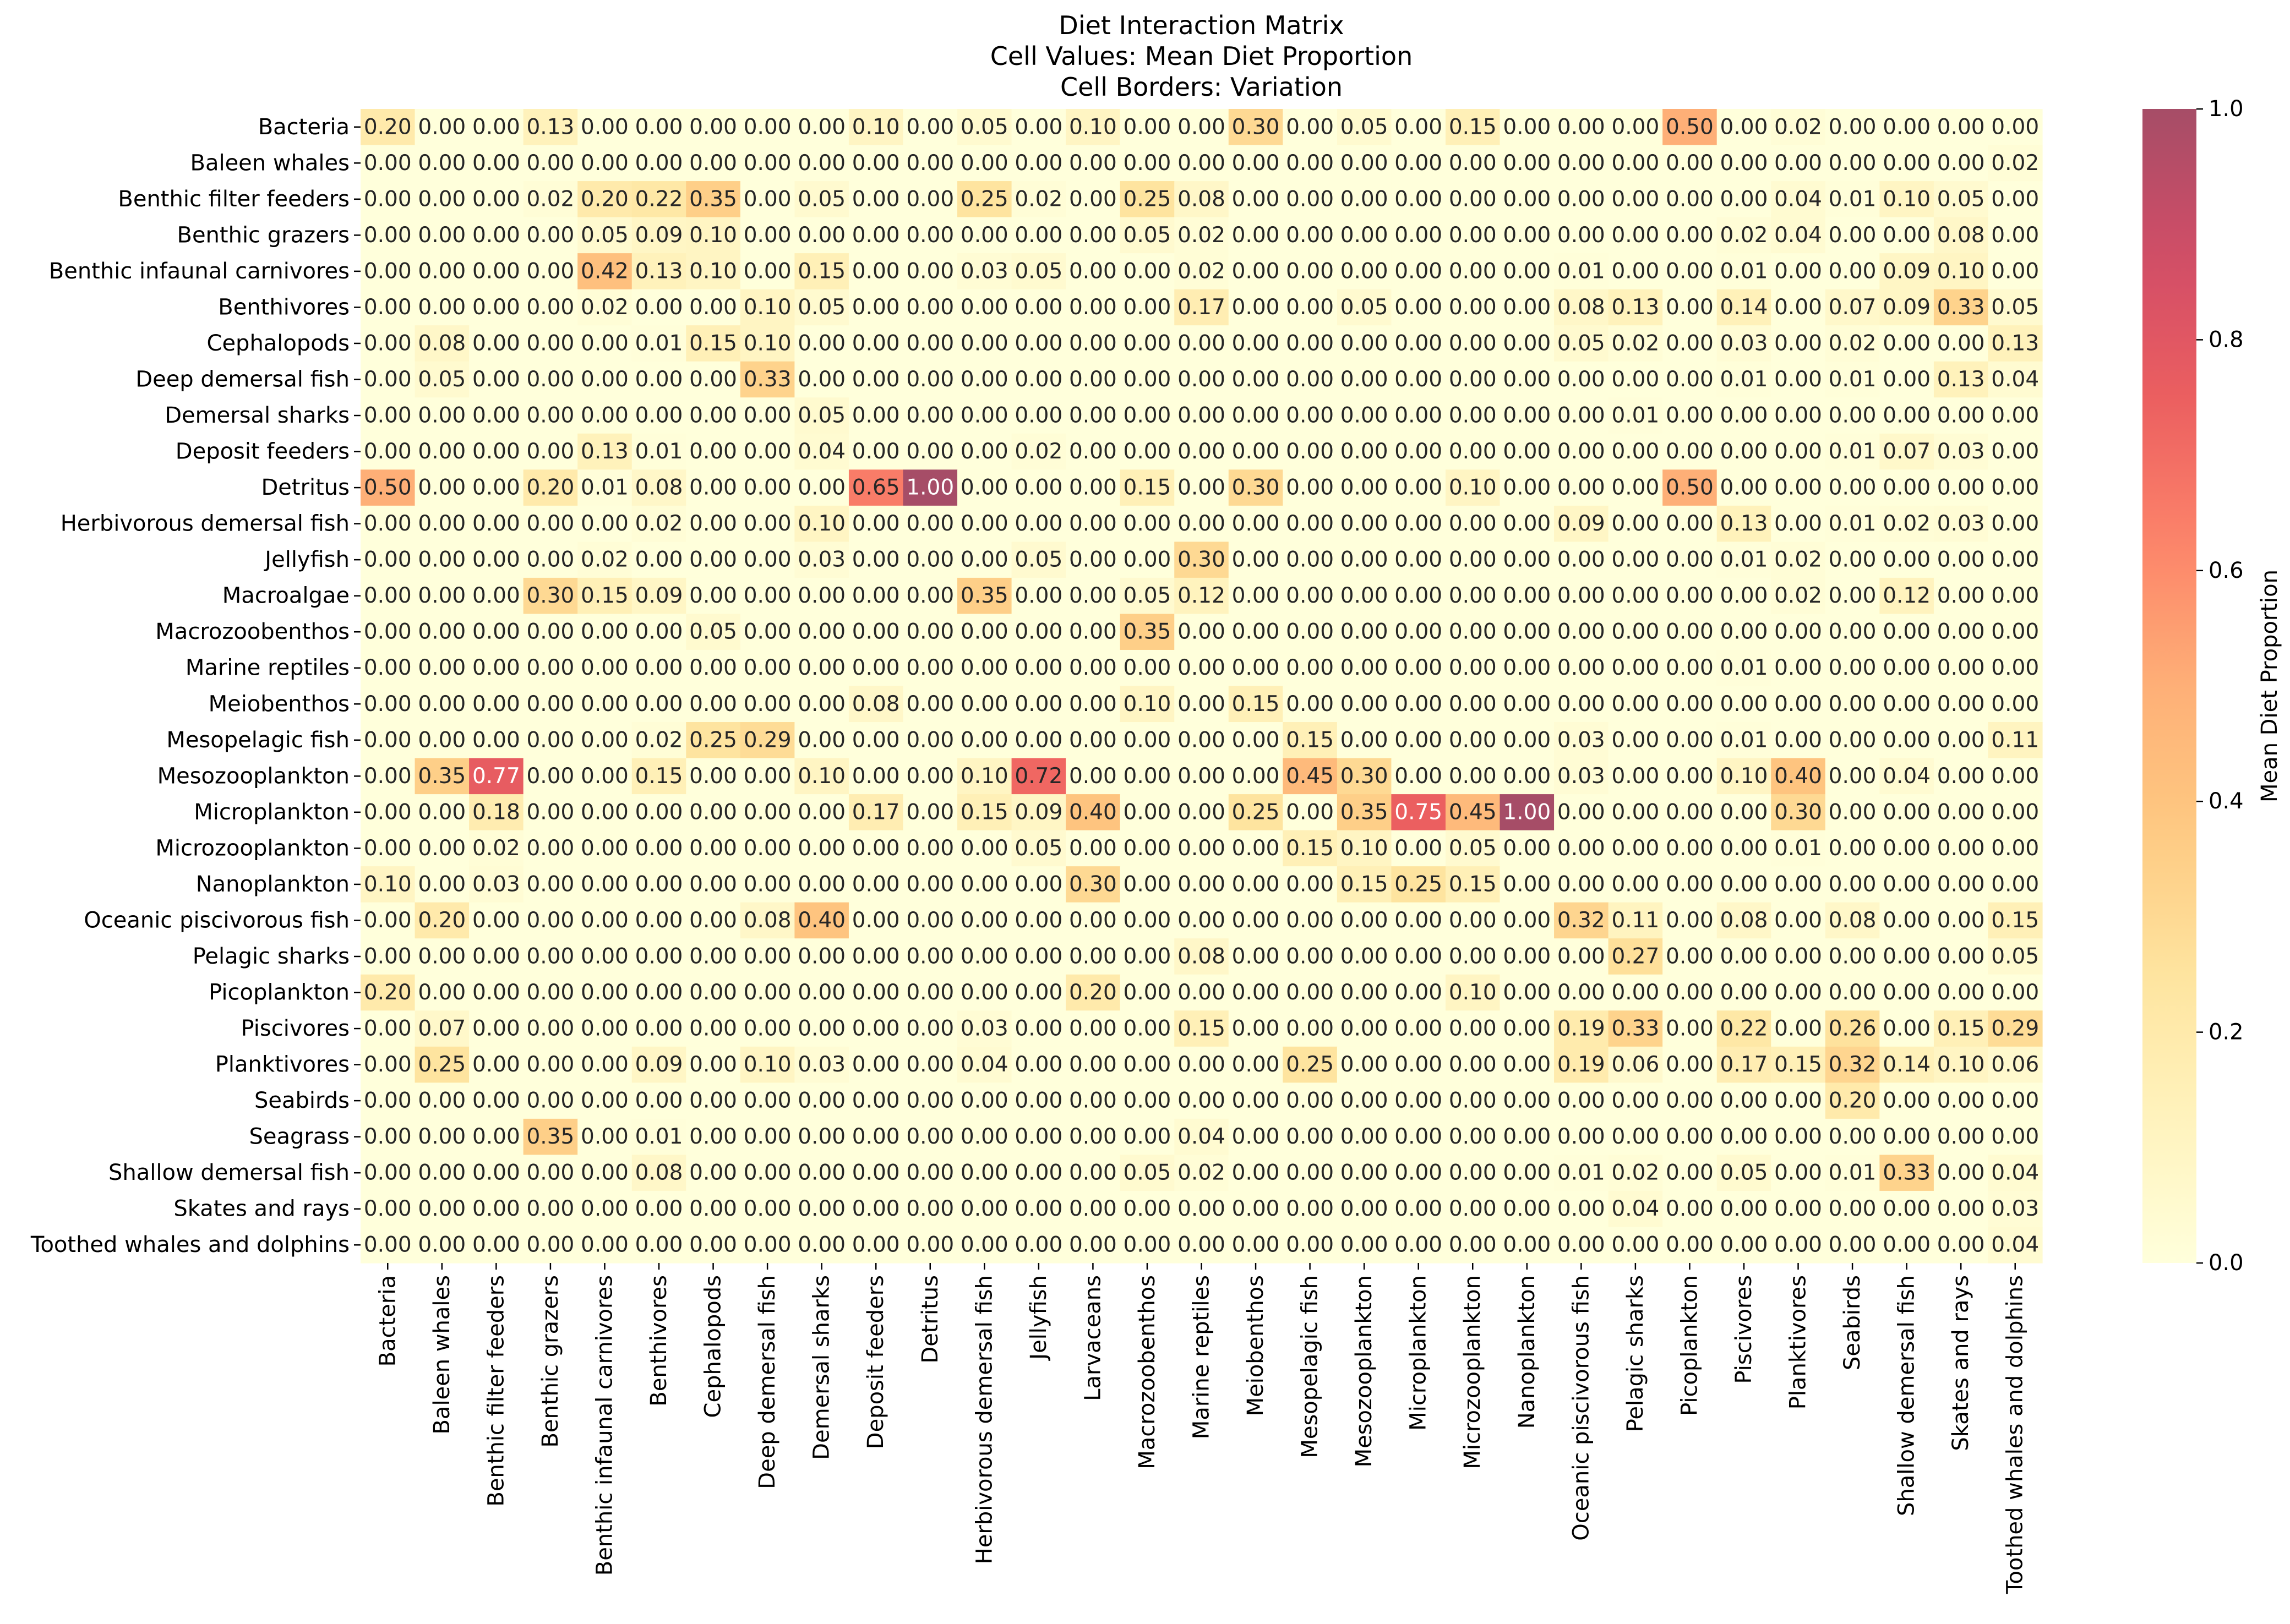 The width and height of the screenshot is (2290, 1624). Describe the element at coordinates (930, 487) in the screenshot. I see `cell-value-label: 1.00` at that location.